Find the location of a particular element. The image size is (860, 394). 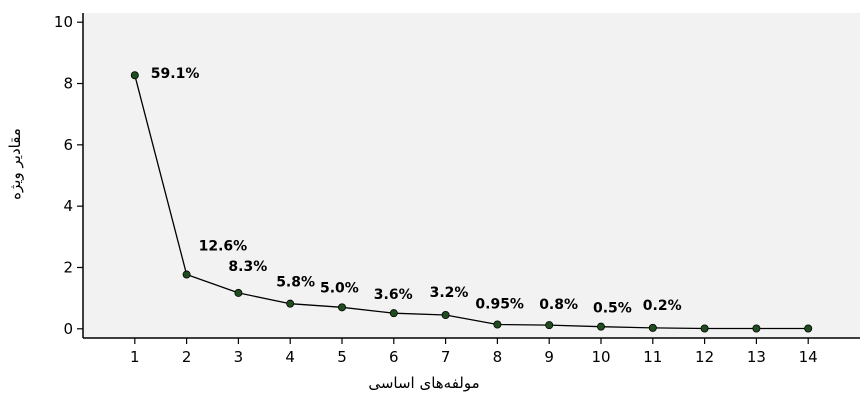

x-tick-label: 13 is located at coordinates (756, 357).